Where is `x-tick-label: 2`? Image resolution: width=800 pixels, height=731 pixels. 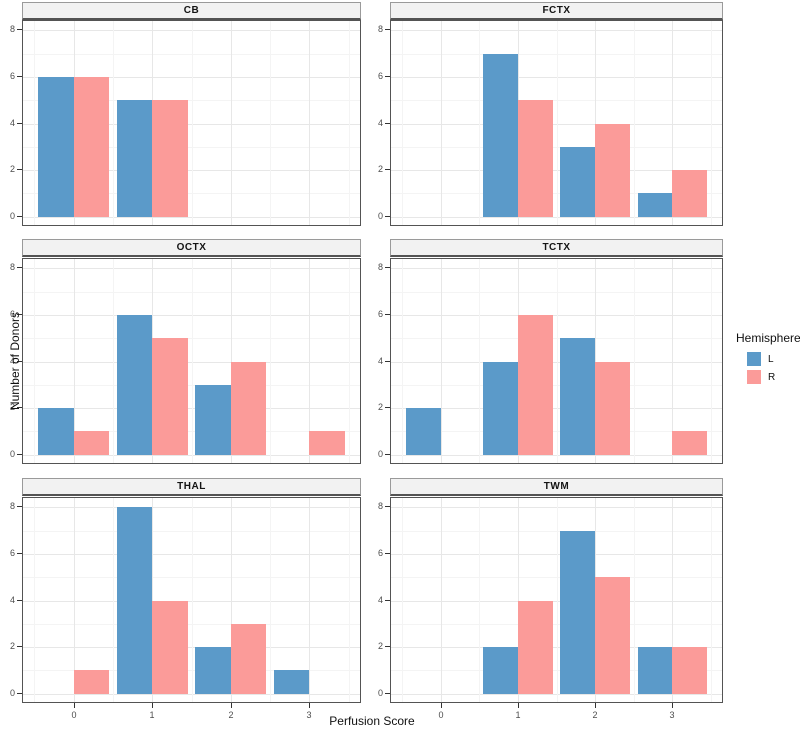
x-tick-label: 2 is located at coordinates (595, 715).